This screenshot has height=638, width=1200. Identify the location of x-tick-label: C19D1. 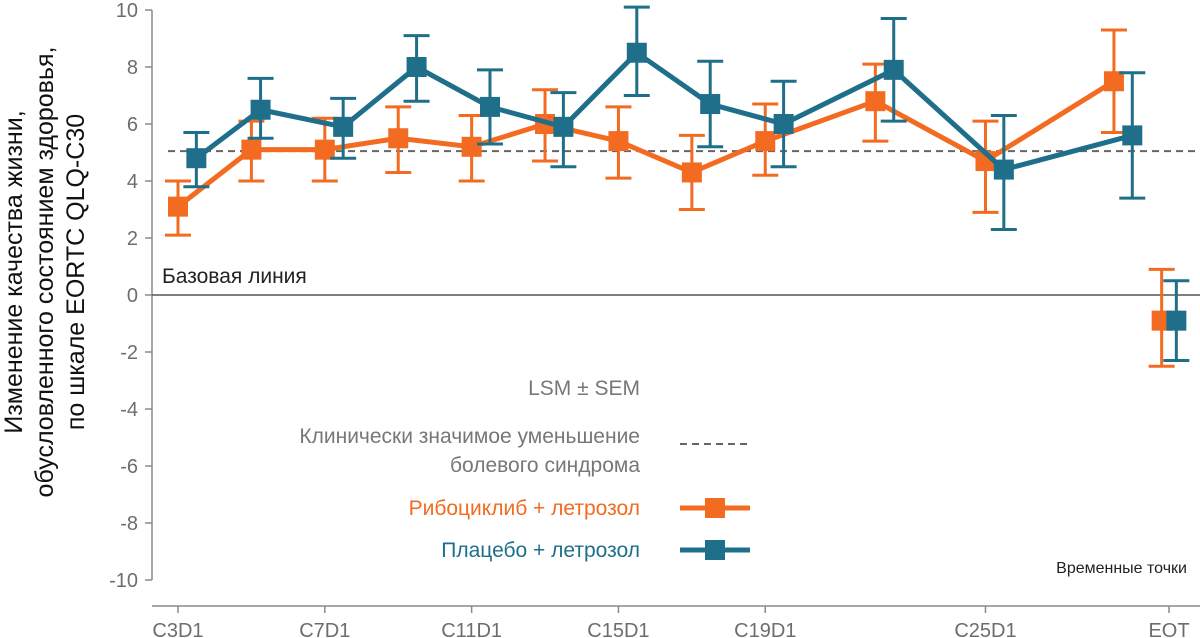
(765, 629).